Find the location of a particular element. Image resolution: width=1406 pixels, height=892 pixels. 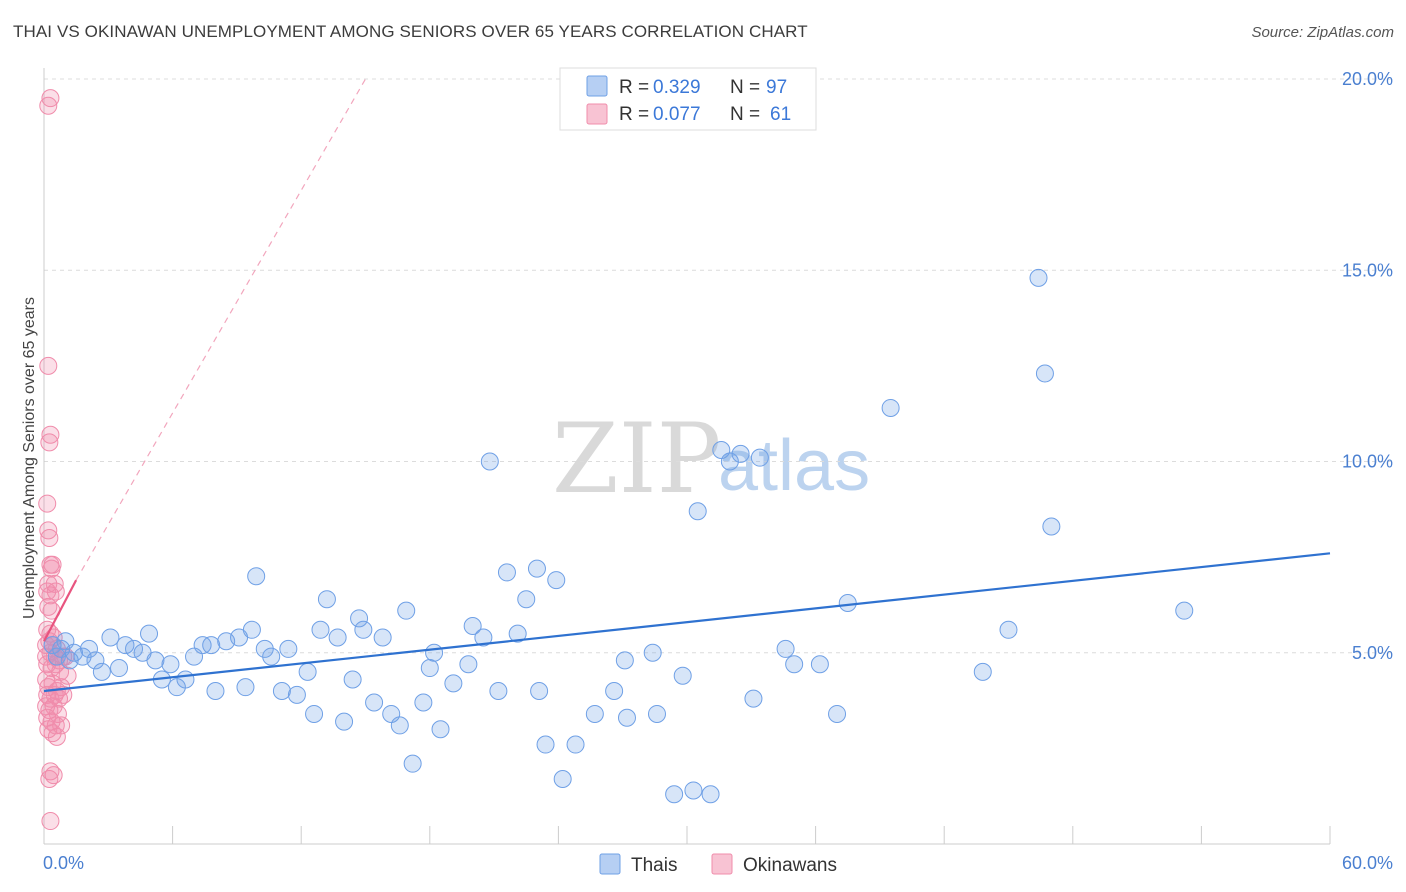

bottom-legend-okinawans-swatch is located at coordinates (722, 864).